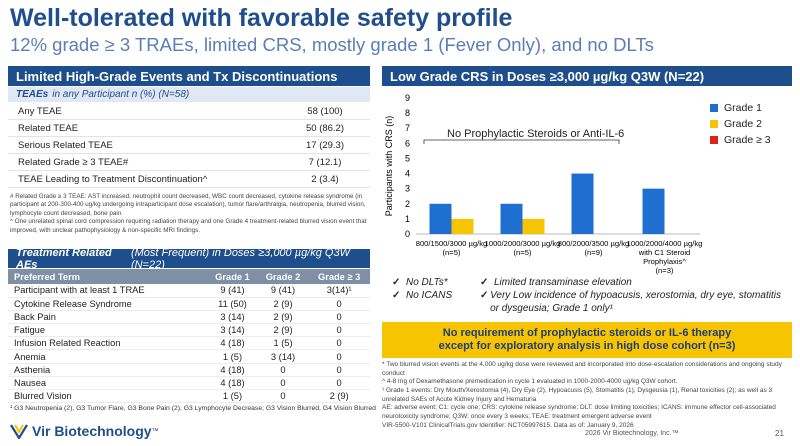  I want to click on page-number: 21, so click(779, 433).